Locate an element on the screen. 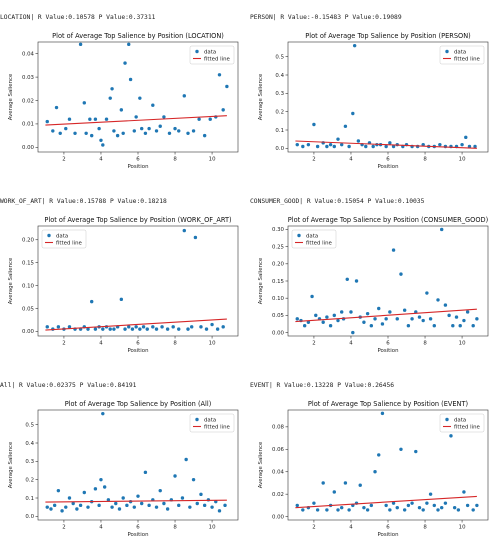 The height and width of the screenshot is (552, 500). y-tick-label: 0.2 is located at coordinates (29, 480).